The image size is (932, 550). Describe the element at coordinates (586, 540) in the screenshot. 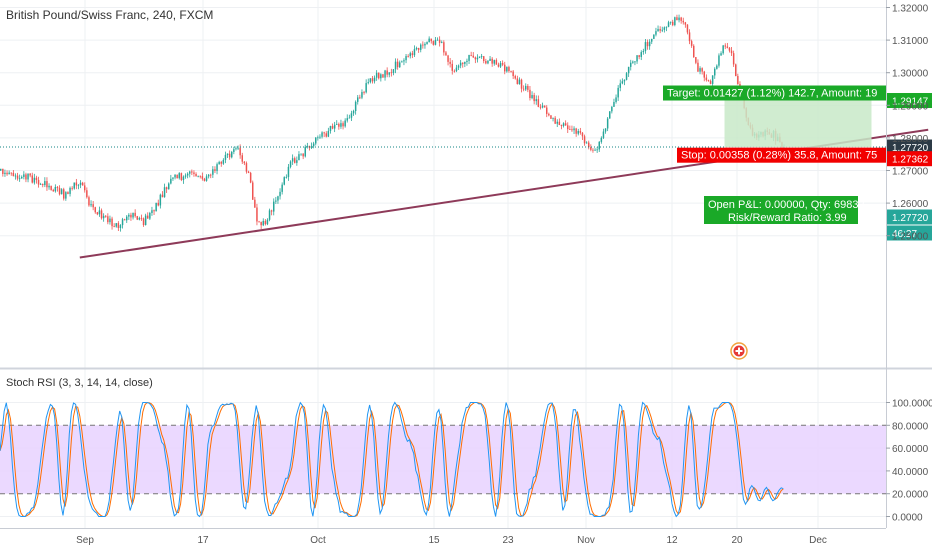

I see `time-tick-label: Nov` at that location.